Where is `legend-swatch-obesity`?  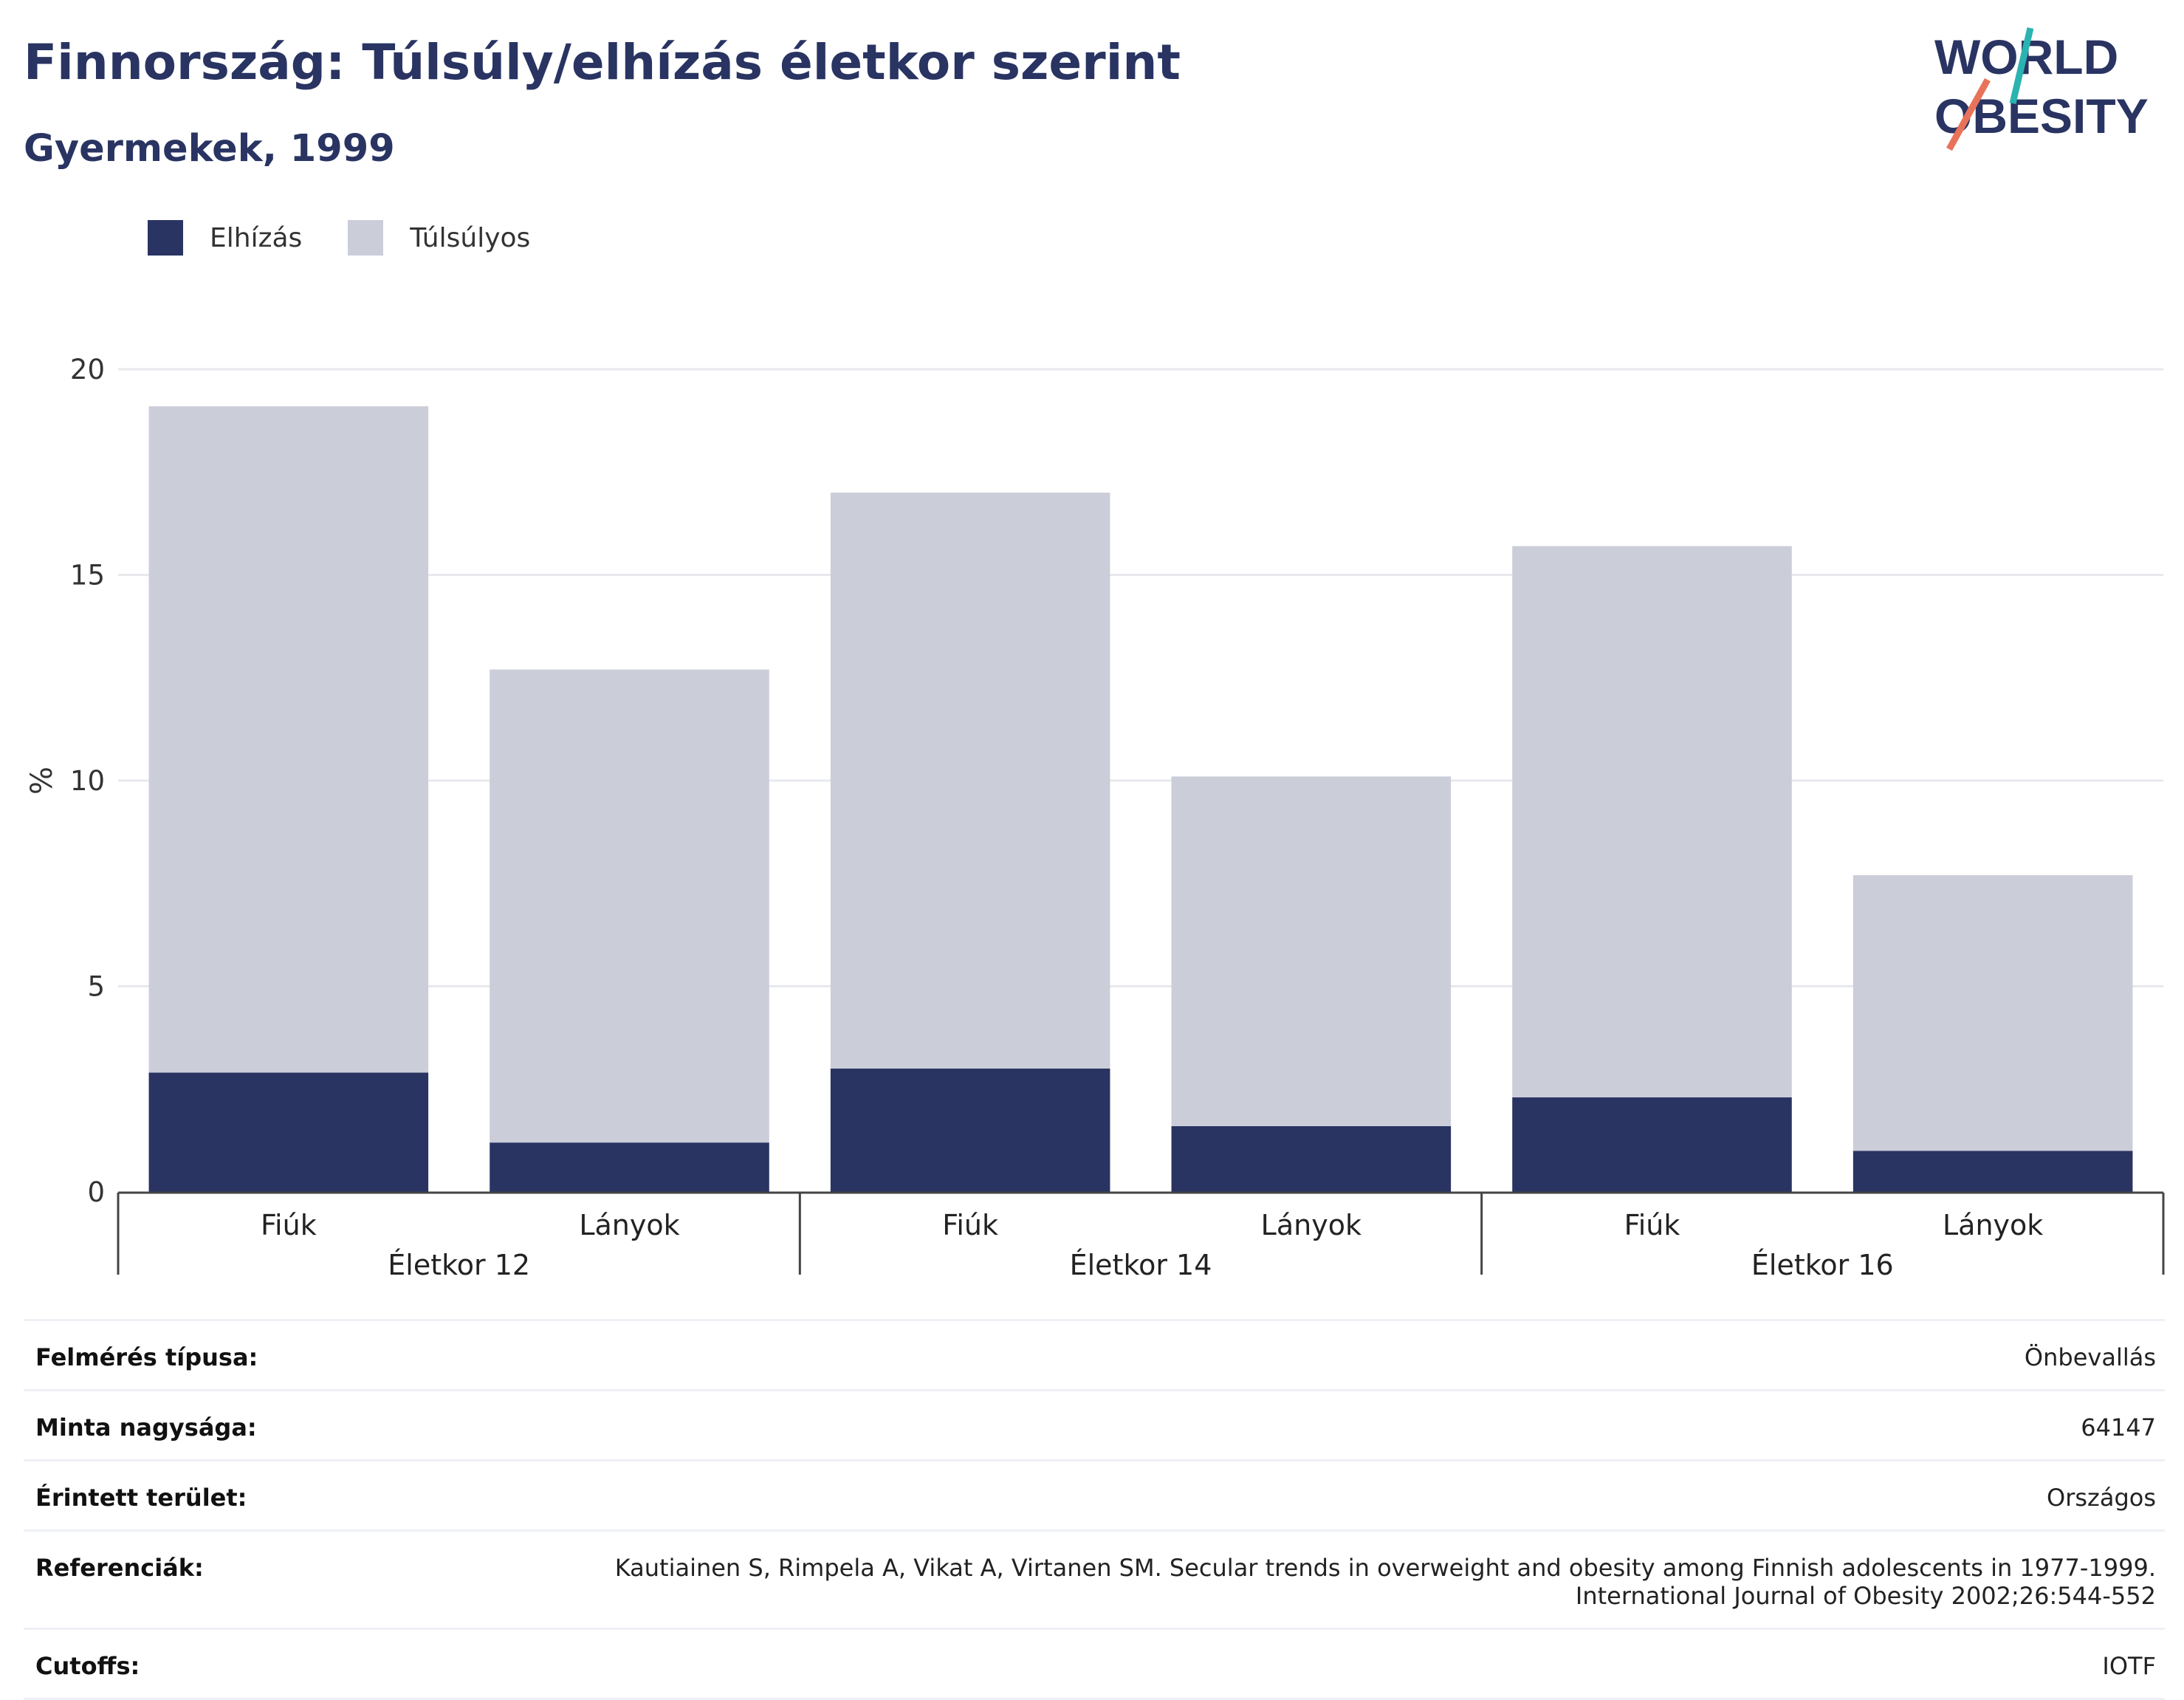
legend-swatch-obesity is located at coordinates (165, 238).